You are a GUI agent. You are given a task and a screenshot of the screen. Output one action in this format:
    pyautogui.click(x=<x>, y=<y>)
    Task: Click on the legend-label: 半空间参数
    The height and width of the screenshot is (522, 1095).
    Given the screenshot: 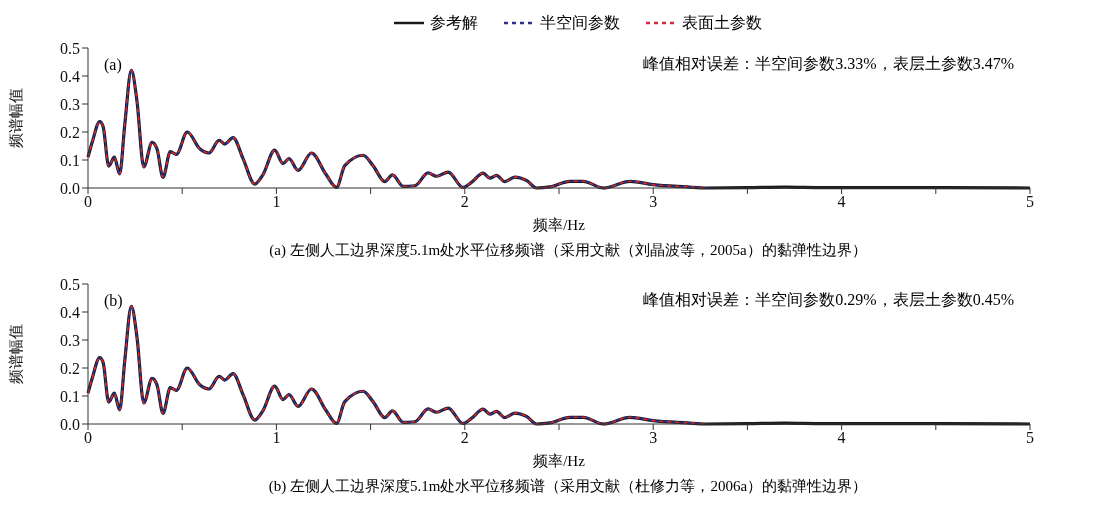 What is the action you would take?
    pyautogui.click(x=580, y=22)
    